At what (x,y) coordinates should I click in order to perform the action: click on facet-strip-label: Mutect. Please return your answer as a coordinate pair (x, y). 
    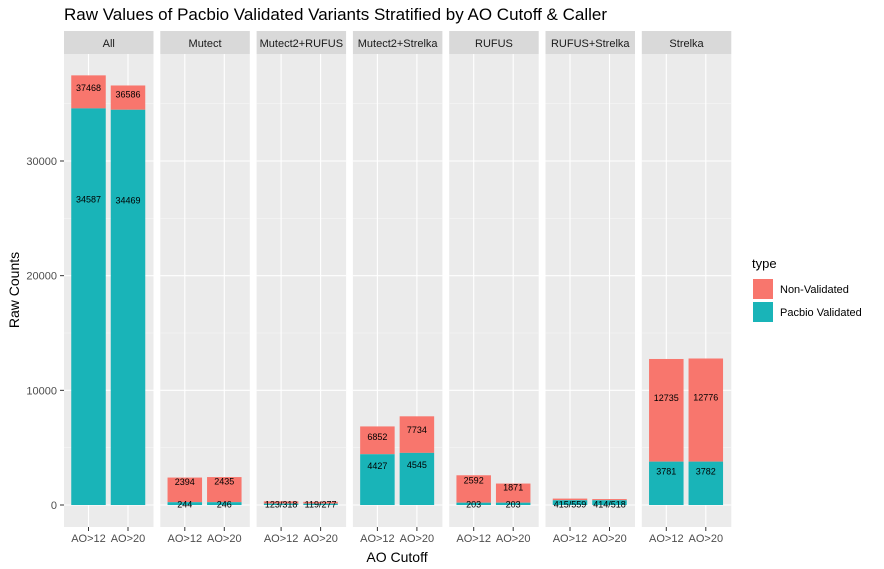
    Looking at the image, I should click on (205, 44).